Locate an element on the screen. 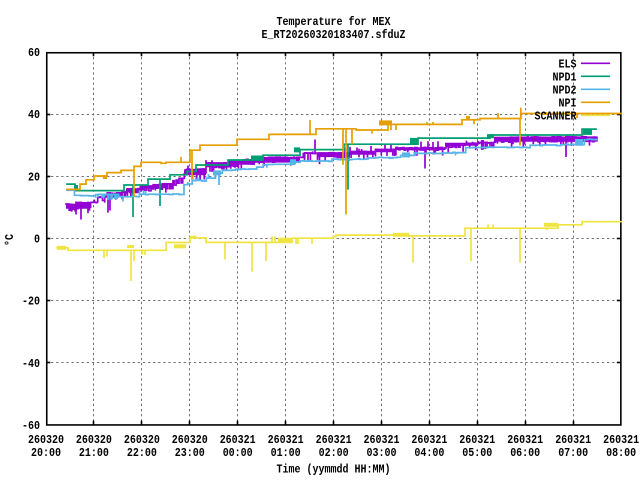 This screenshot has height=480, width=640. svg-text: 04:00 is located at coordinates (429, 453).